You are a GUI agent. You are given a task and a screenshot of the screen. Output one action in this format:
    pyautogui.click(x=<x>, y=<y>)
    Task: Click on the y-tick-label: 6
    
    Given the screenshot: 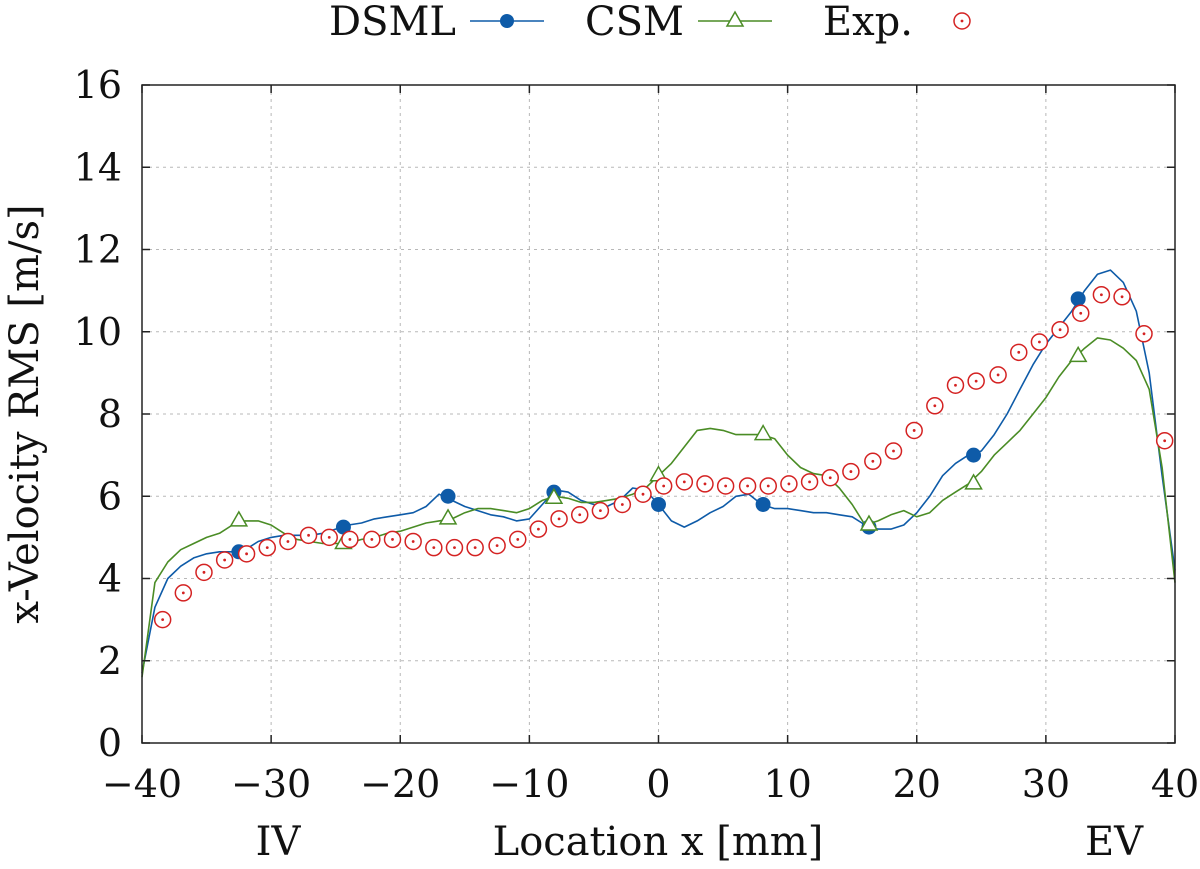 What is the action you would take?
    pyautogui.click(x=110, y=496)
    